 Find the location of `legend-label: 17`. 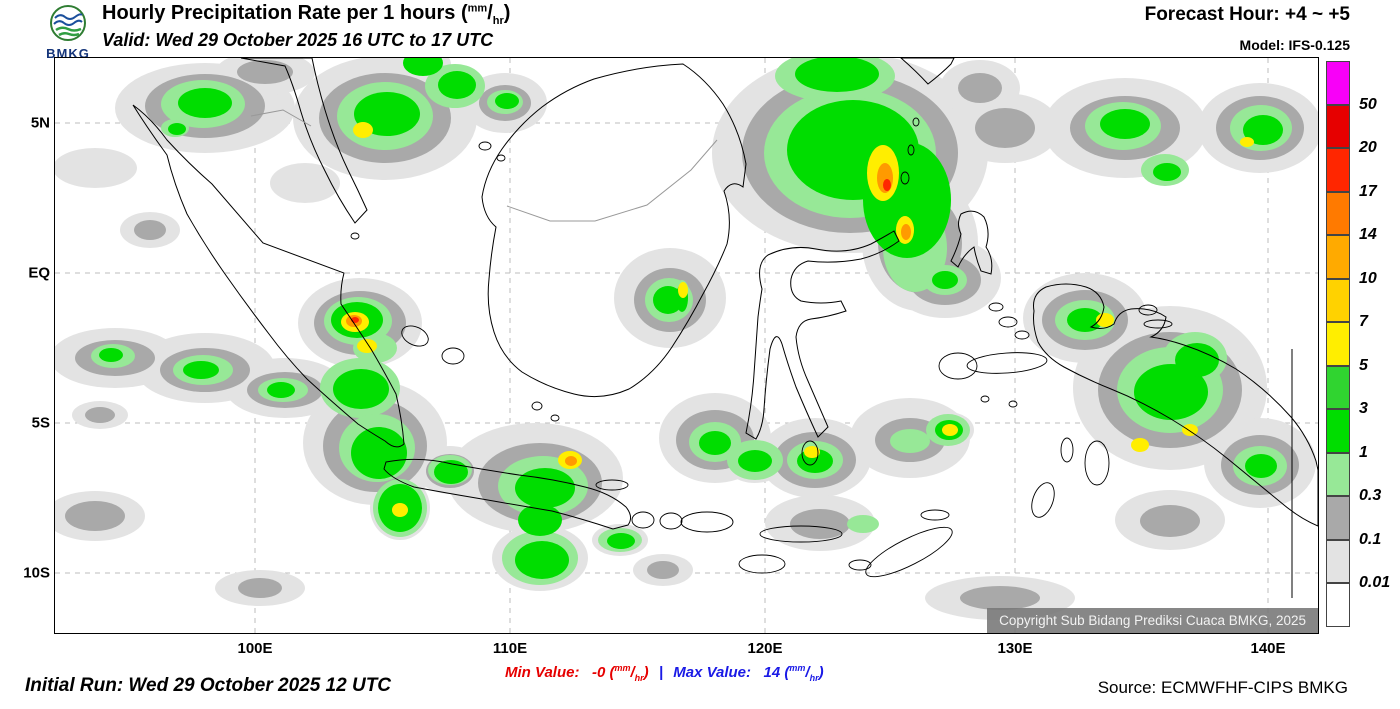

legend-label: 17 is located at coordinates (1368, 191).